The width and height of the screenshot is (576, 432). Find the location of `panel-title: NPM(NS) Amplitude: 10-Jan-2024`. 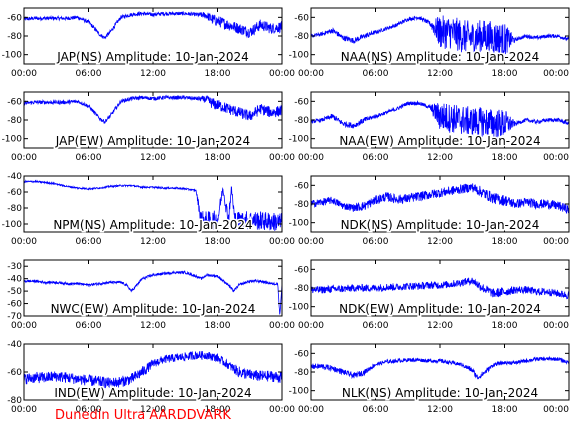

panel-title: NPM(NS) Amplitude: 10-Jan-2024 is located at coordinates (152, 225).